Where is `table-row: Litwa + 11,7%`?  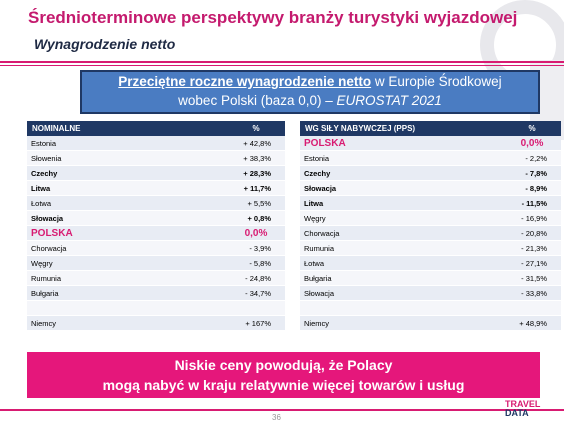 table-row: Litwa + 11,7% is located at coordinates (156, 188).